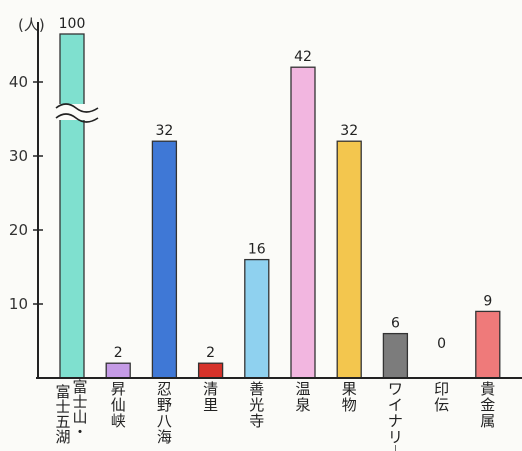 This screenshot has height=451, width=522. What do you see at coordinates (18, 156) in the screenshot?
I see `y-tick-label-30: 30` at bounding box center [18, 156].